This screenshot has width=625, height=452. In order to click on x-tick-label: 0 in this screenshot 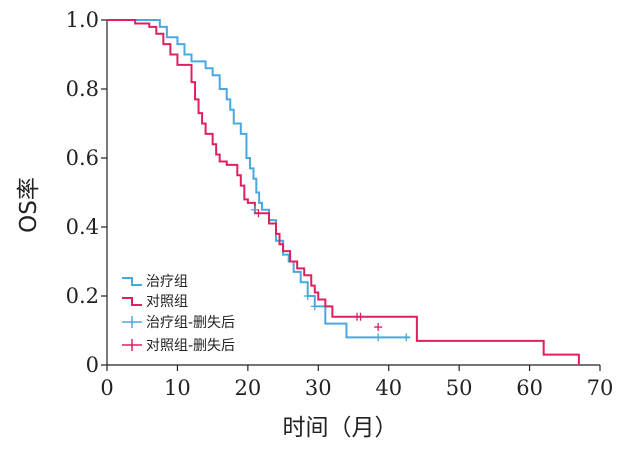, I will do `click(106, 388)`.